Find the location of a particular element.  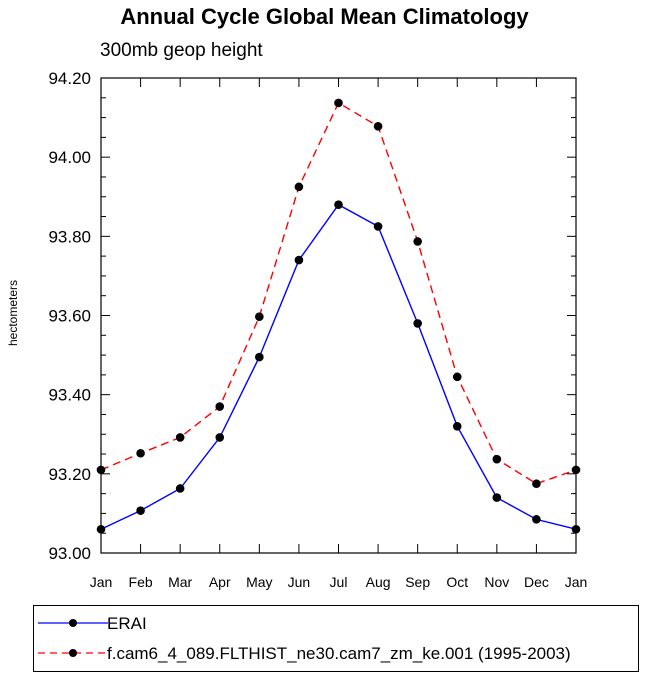

x-tick-label: Nov is located at coordinates (496, 582).